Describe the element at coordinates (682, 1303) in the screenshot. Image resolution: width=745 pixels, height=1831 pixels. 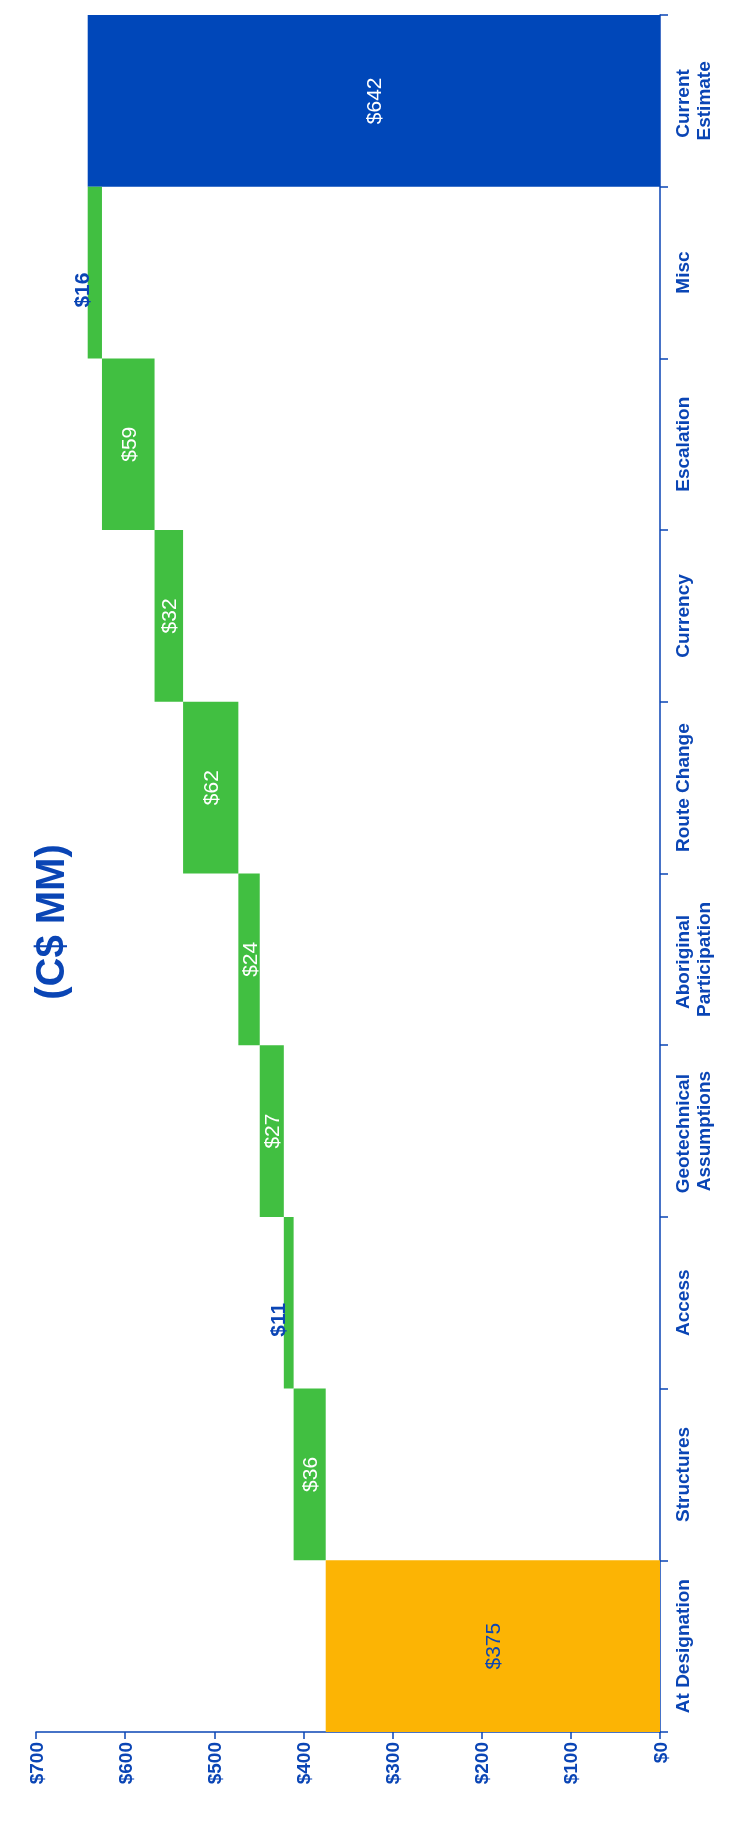
I see `y-tick-label: Access` at that location.